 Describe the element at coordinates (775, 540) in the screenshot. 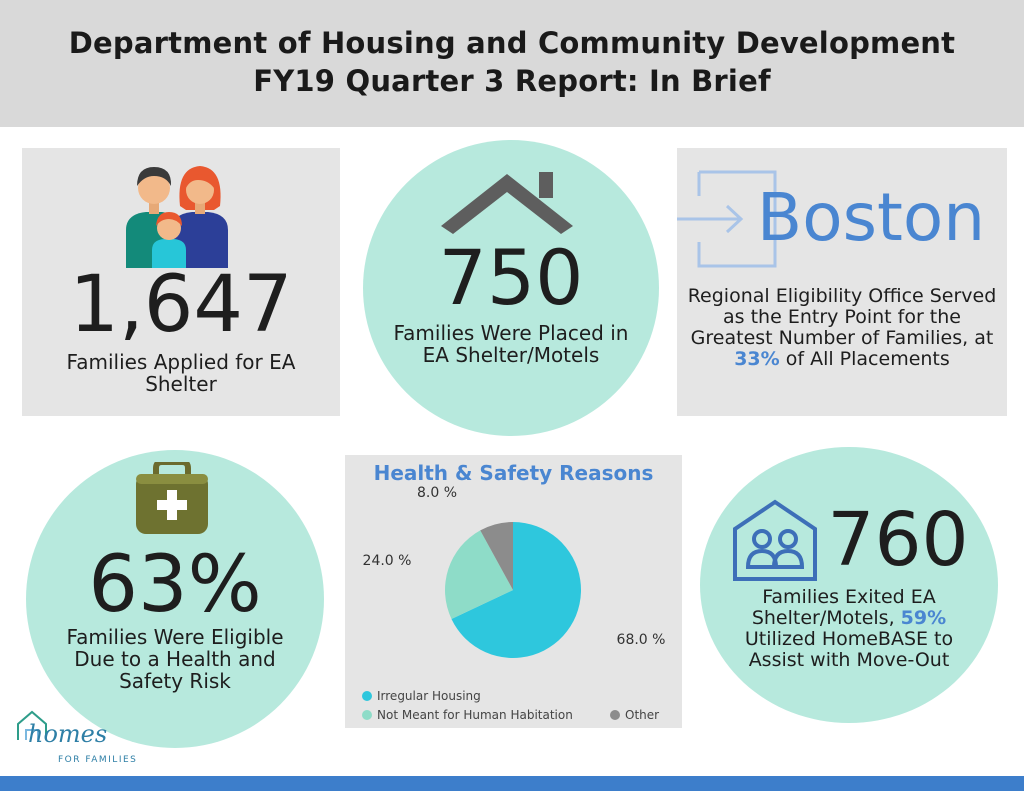

I see `home-people-icon` at that location.